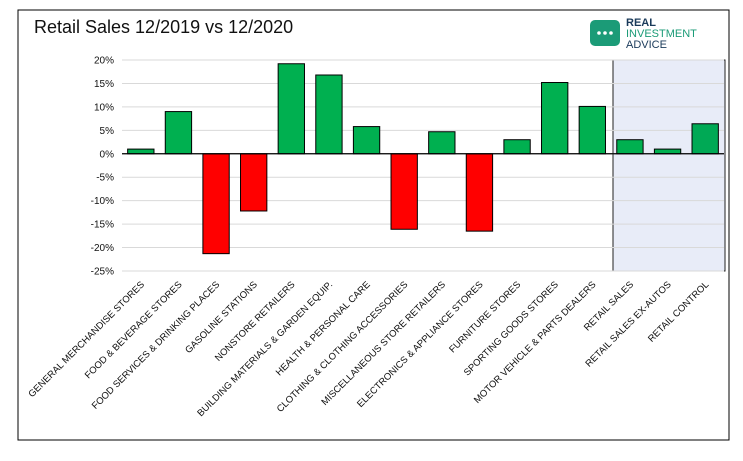 This screenshot has width=743, height=461. I want to click on chart-title: Retail Sales 12/2019 vs 12/2020, so click(163, 27).